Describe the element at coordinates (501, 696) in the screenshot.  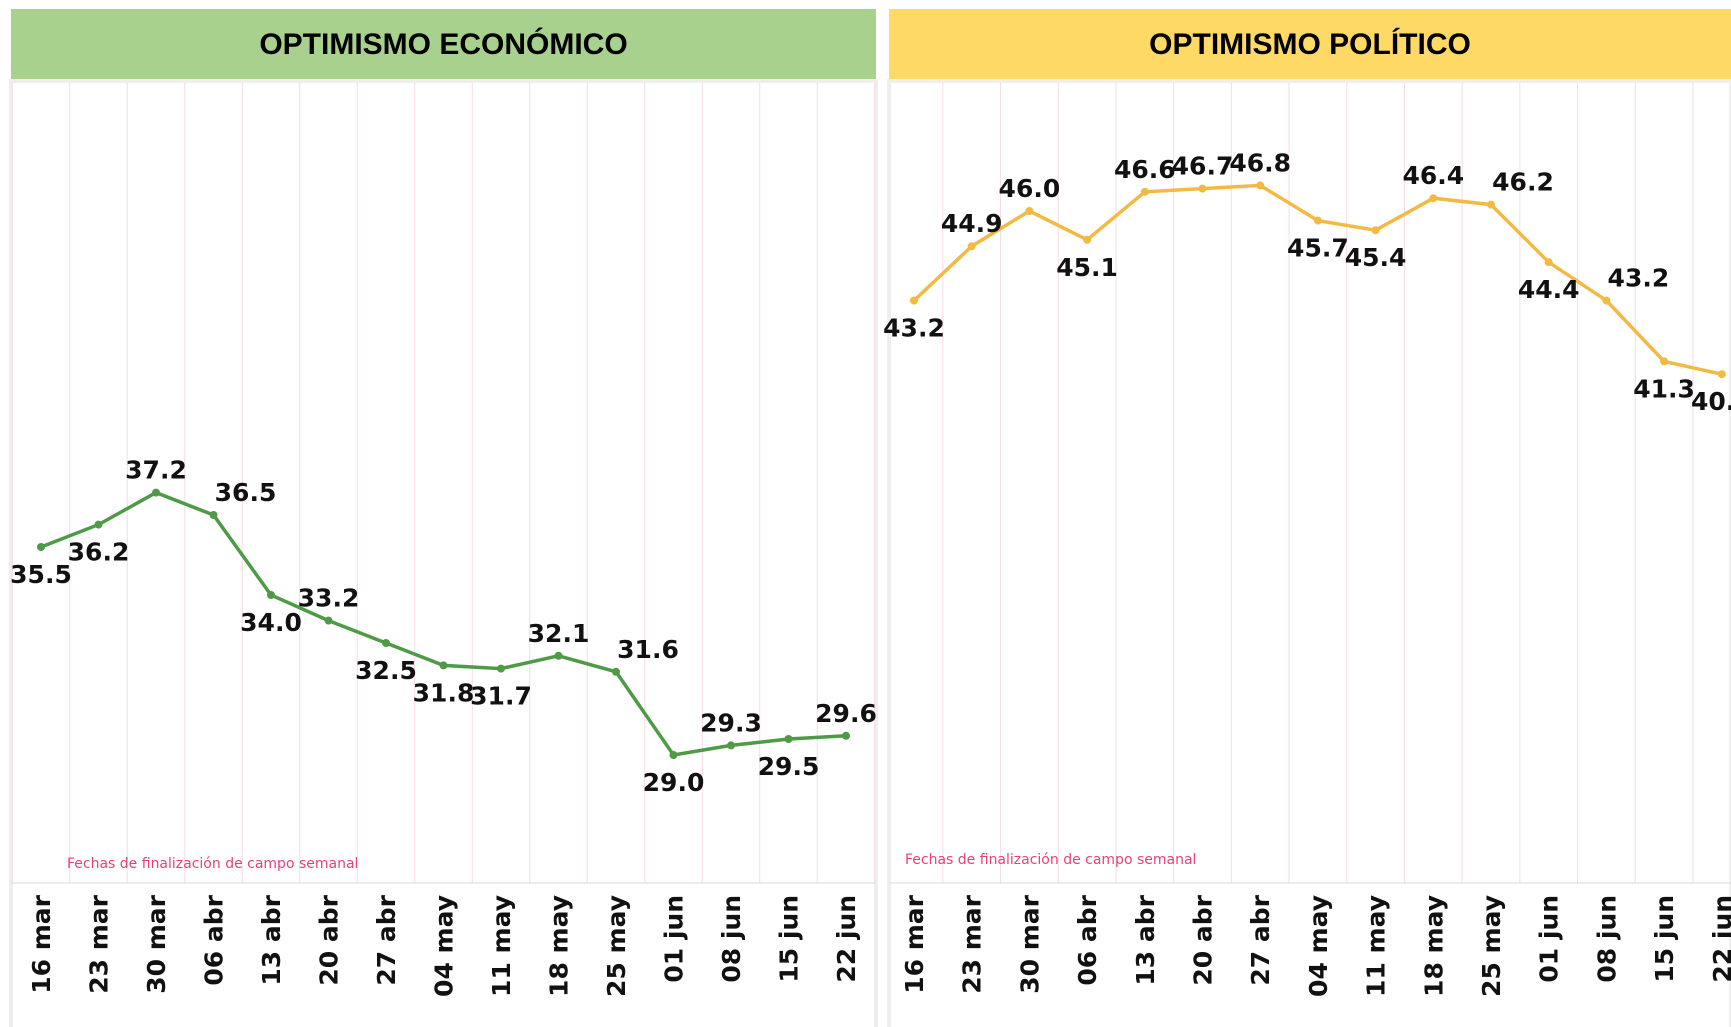
I see `value-label: 31.7` at that location.